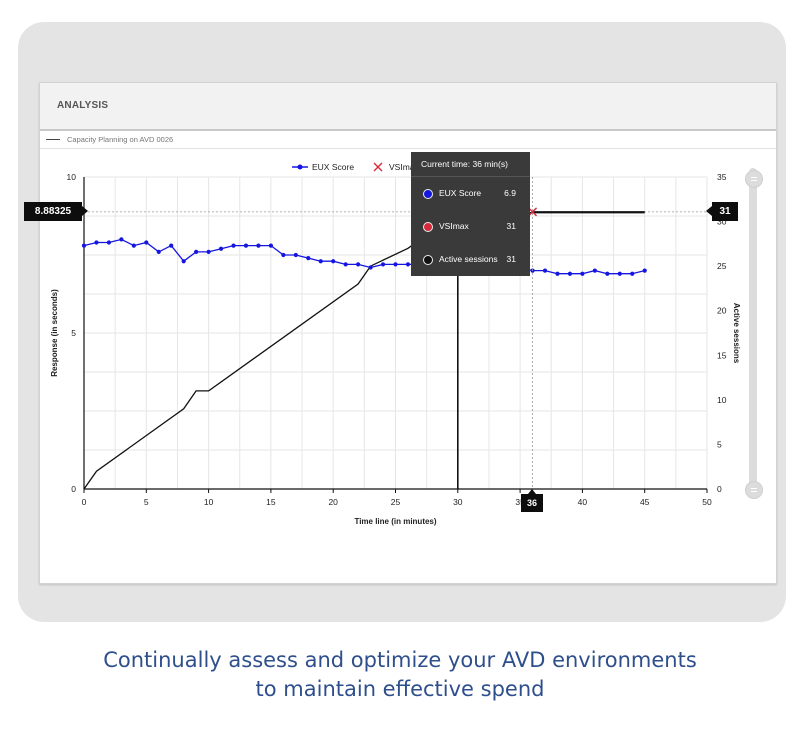 The width and height of the screenshot is (800, 750). I want to click on sessions-dot-icon, so click(428, 260).